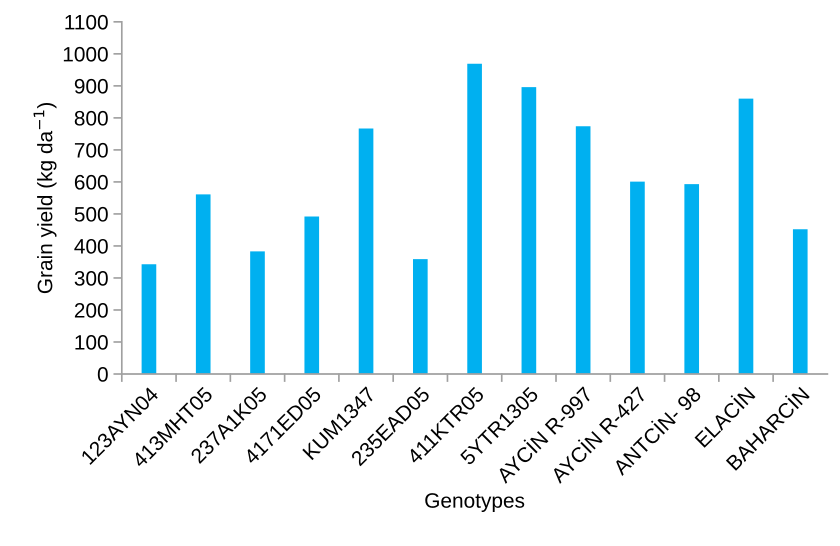 Image resolution: width=840 pixels, height=546 pixels. I want to click on y-tick-label: 700, so click(91, 150).